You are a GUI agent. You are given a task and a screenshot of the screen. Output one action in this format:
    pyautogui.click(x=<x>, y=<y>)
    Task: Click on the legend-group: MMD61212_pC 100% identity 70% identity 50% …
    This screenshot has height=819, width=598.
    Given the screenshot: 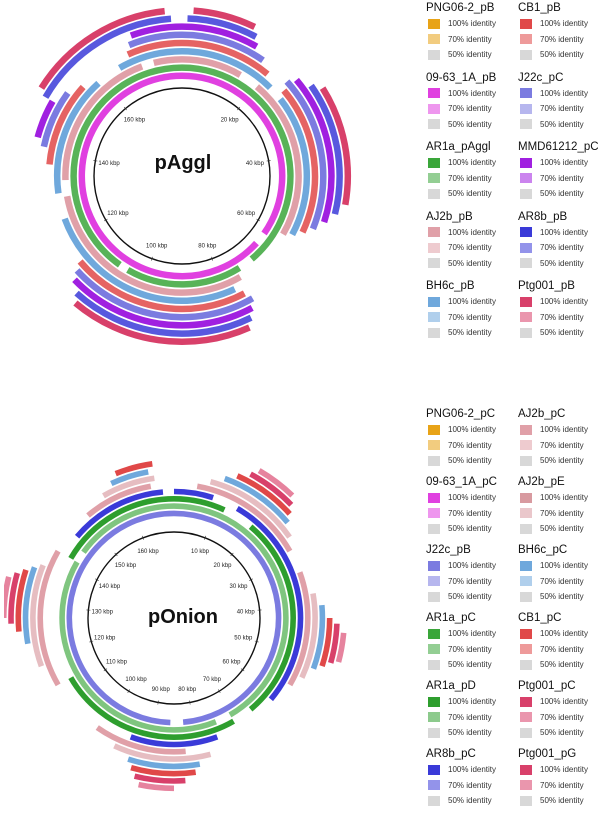 What is the action you would take?
    pyautogui.click(x=556, y=170)
    